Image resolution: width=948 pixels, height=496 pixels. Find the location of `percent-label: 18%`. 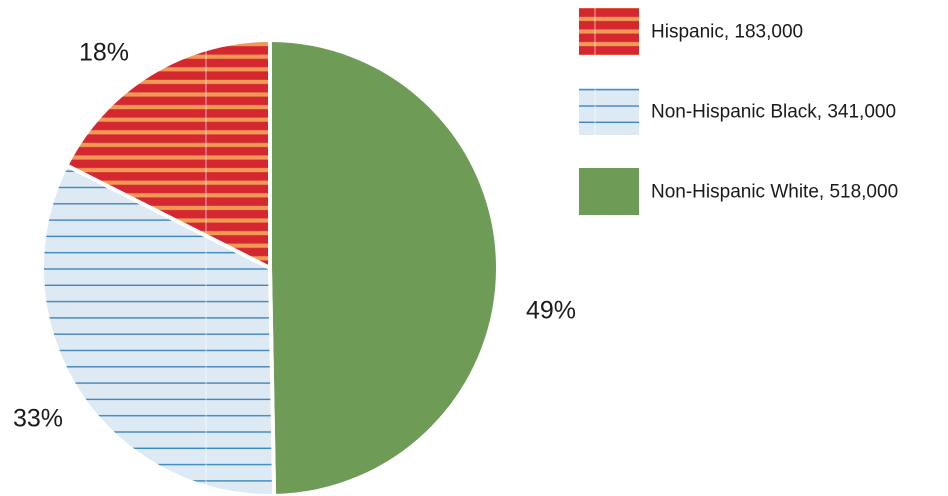

percent-label: 18% is located at coordinates (104, 53).